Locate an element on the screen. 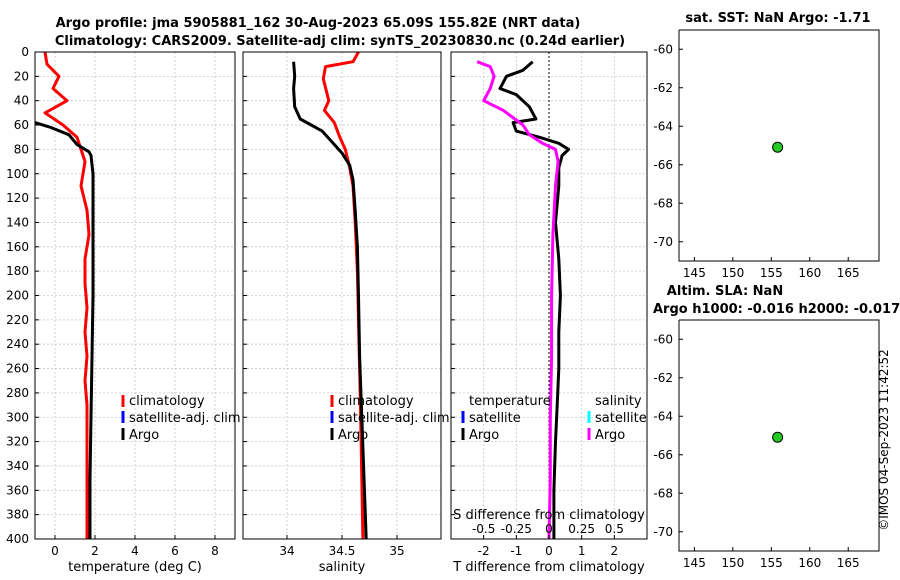  y-tick-label: 300 is located at coordinates (17, 417).